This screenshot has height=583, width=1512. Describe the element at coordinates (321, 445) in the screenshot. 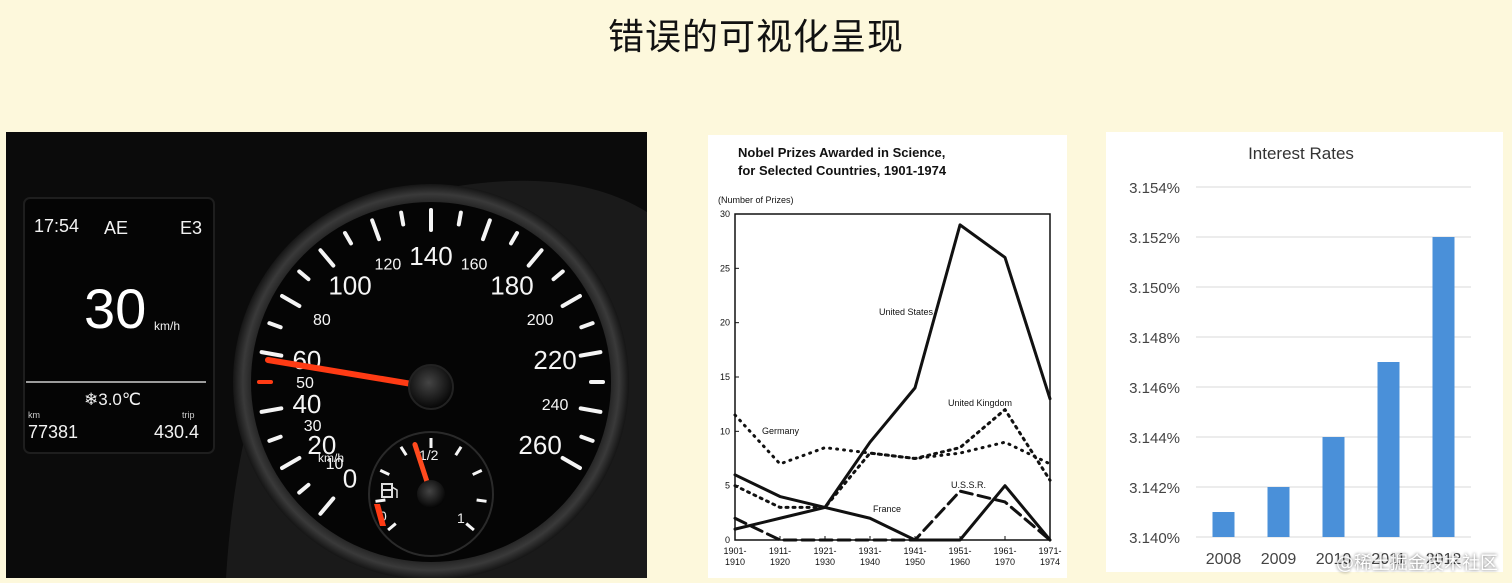

I see `speed-label: 20` at that location.